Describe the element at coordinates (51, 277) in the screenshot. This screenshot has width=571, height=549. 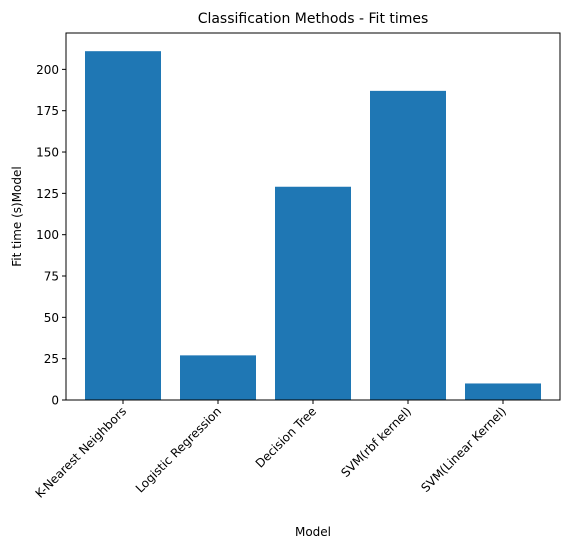
I see `y-tick-label-3: 75` at that location.